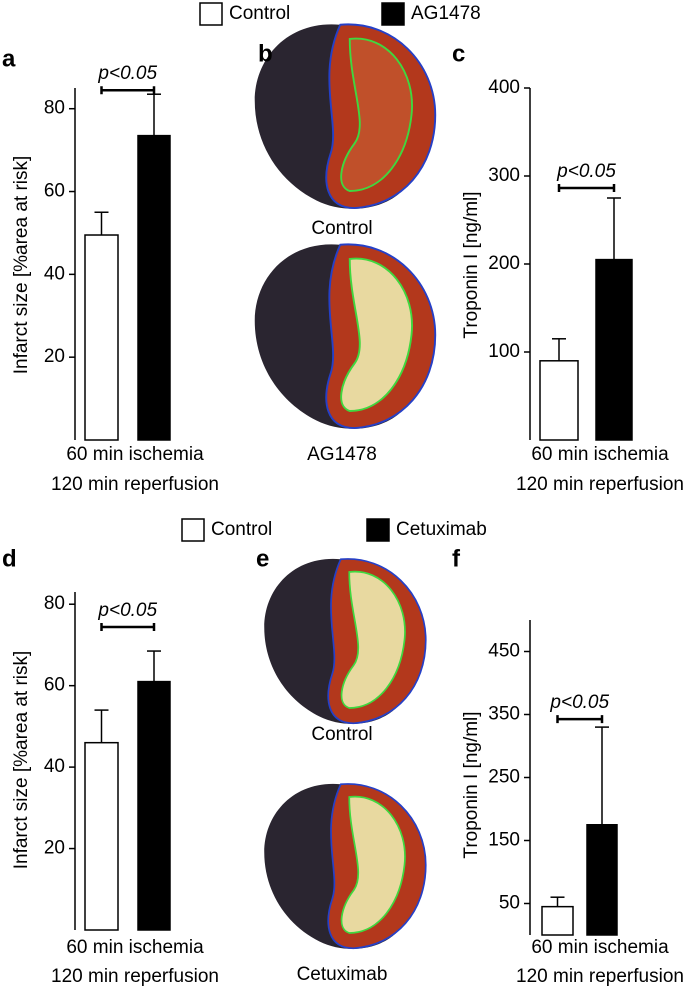  What do you see at coordinates (458, 53) in the screenshot?
I see `panel-letter: c` at bounding box center [458, 53].